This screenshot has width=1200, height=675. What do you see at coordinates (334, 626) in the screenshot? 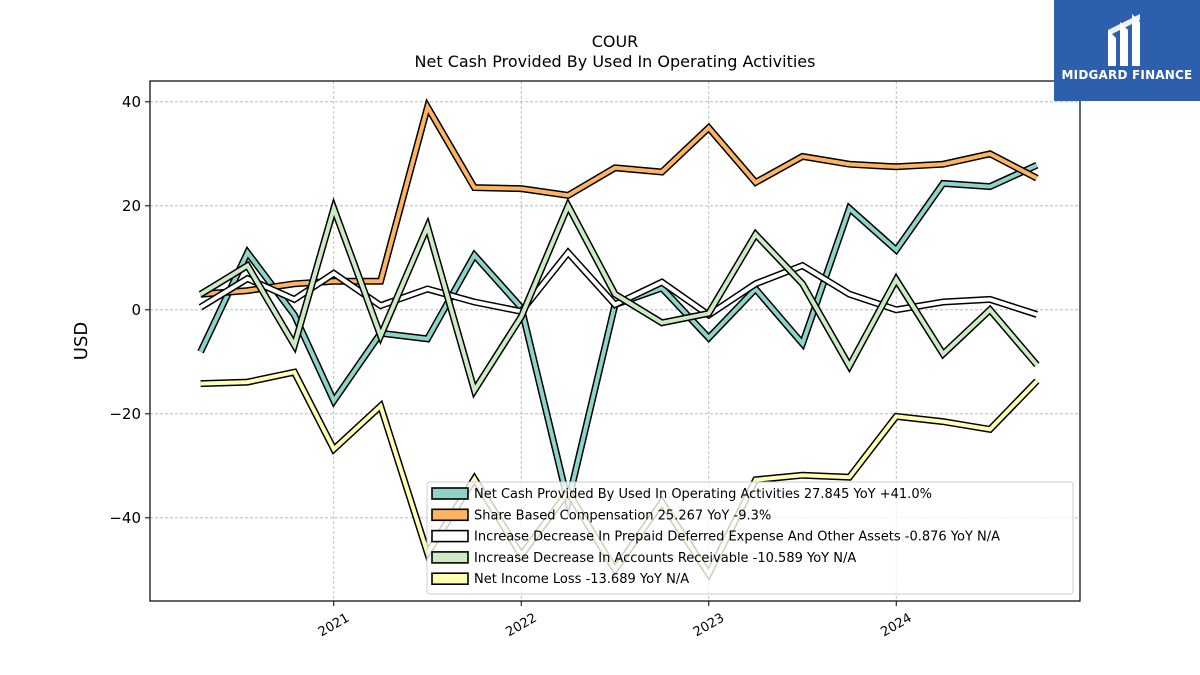
I see `x-tick-label: 2021` at bounding box center [334, 626].